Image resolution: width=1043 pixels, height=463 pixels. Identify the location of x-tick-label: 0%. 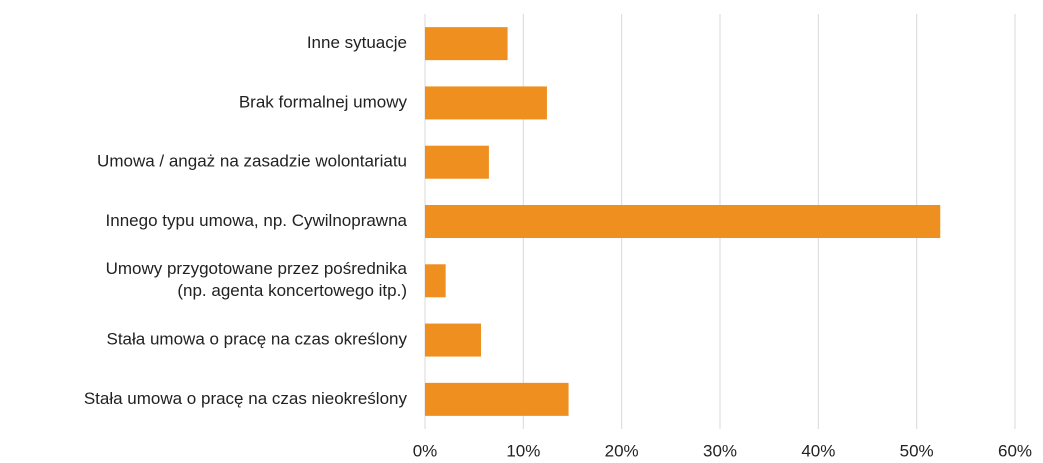
(425, 450).